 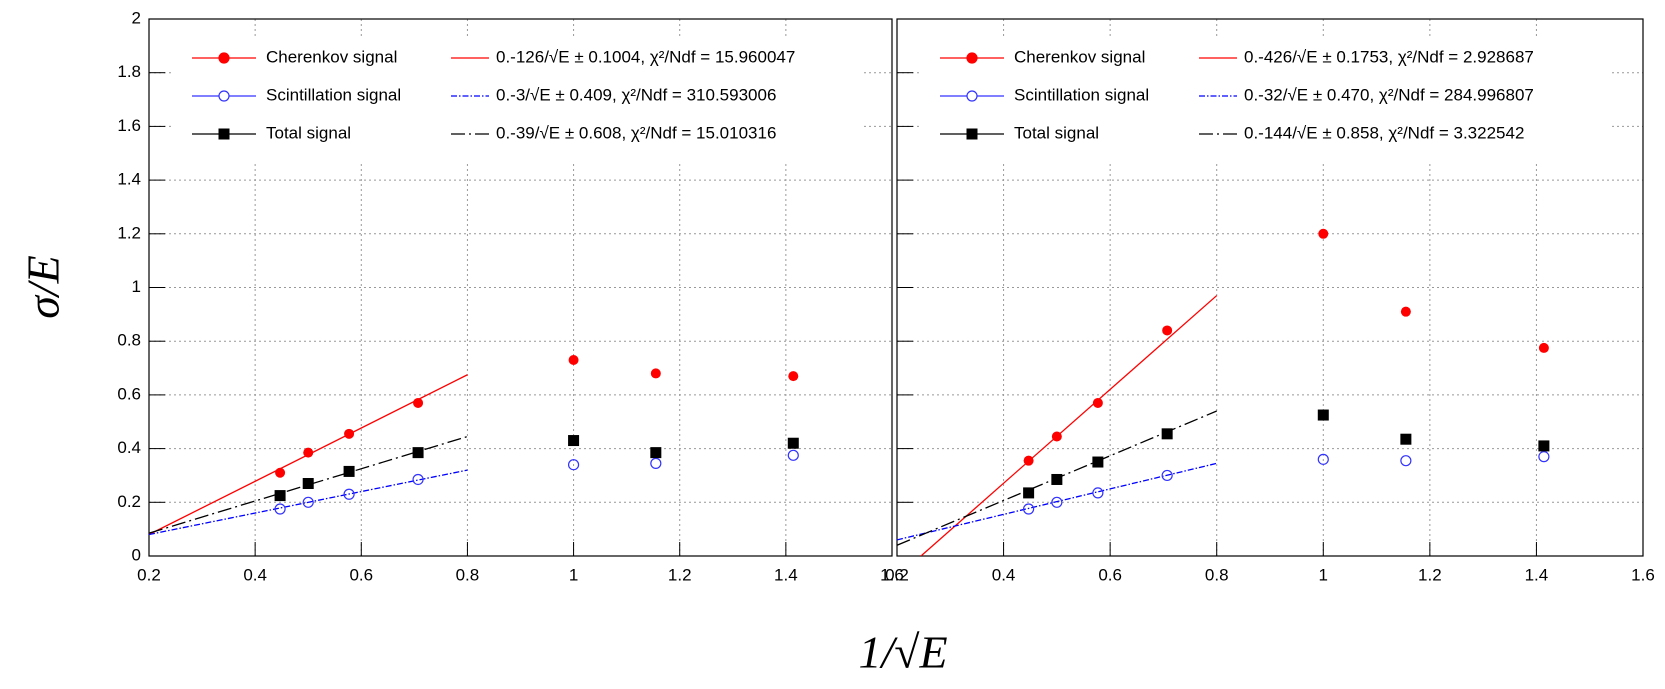 What do you see at coordinates (129, 125) in the screenshot?
I see `y-tick-label: 1.6` at bounding box center [129, 125].